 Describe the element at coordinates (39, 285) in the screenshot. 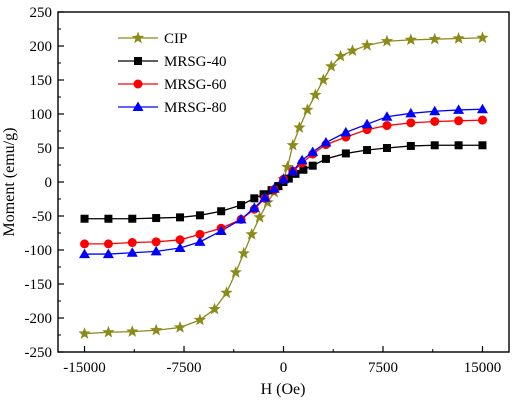

I see `y-tick-label: -150` at that location.